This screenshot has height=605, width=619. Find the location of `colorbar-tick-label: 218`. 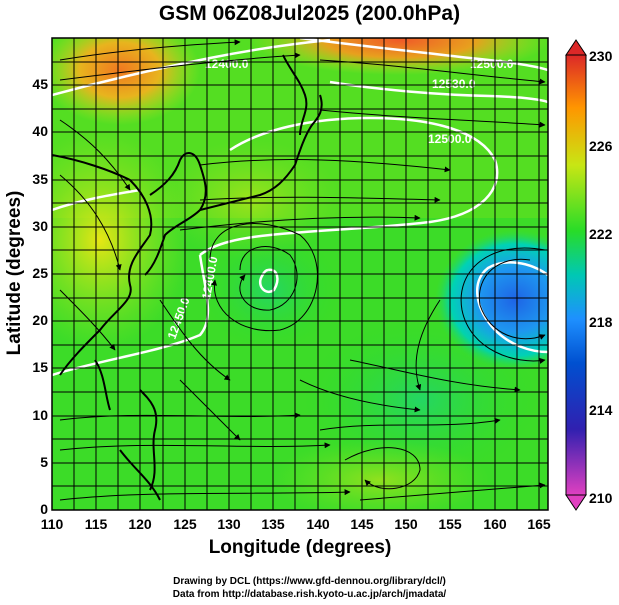

colorbar-tick-label: 218 is located at coordinates (601, 322).